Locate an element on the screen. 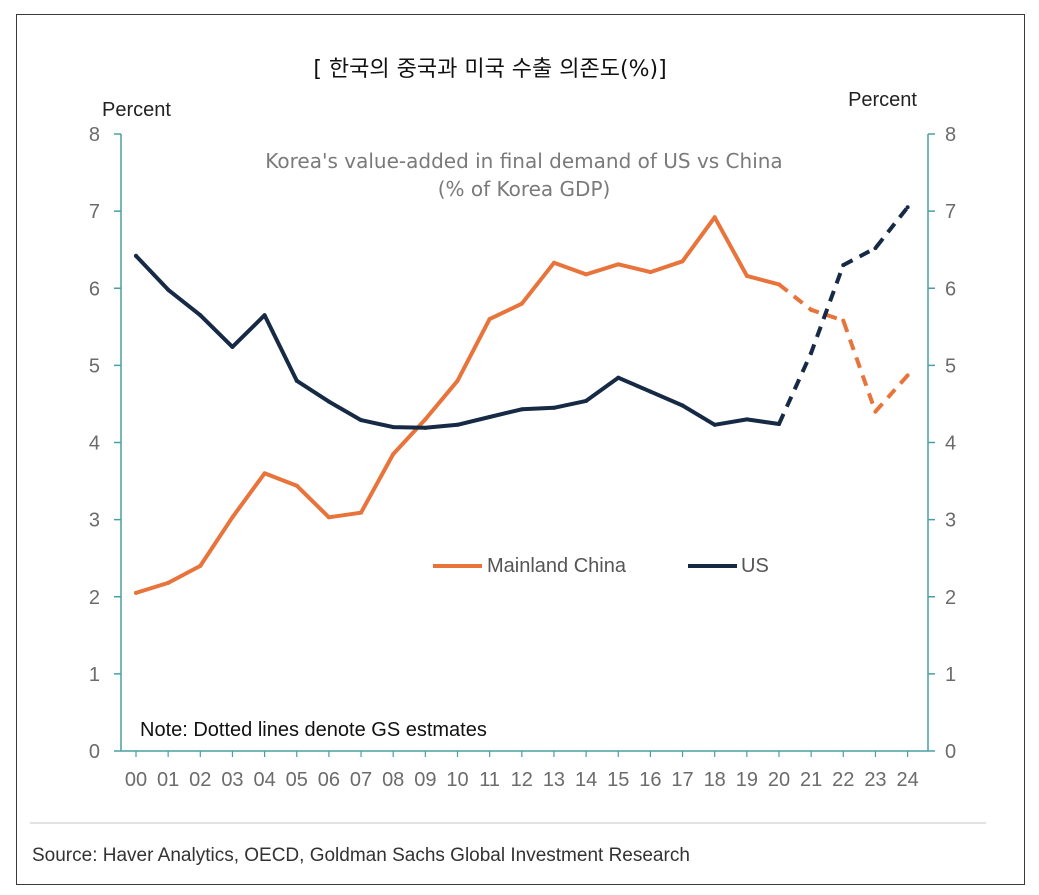 The image size is (1039, 895). legend: Mainland China US is located at coordinates (601, 566).